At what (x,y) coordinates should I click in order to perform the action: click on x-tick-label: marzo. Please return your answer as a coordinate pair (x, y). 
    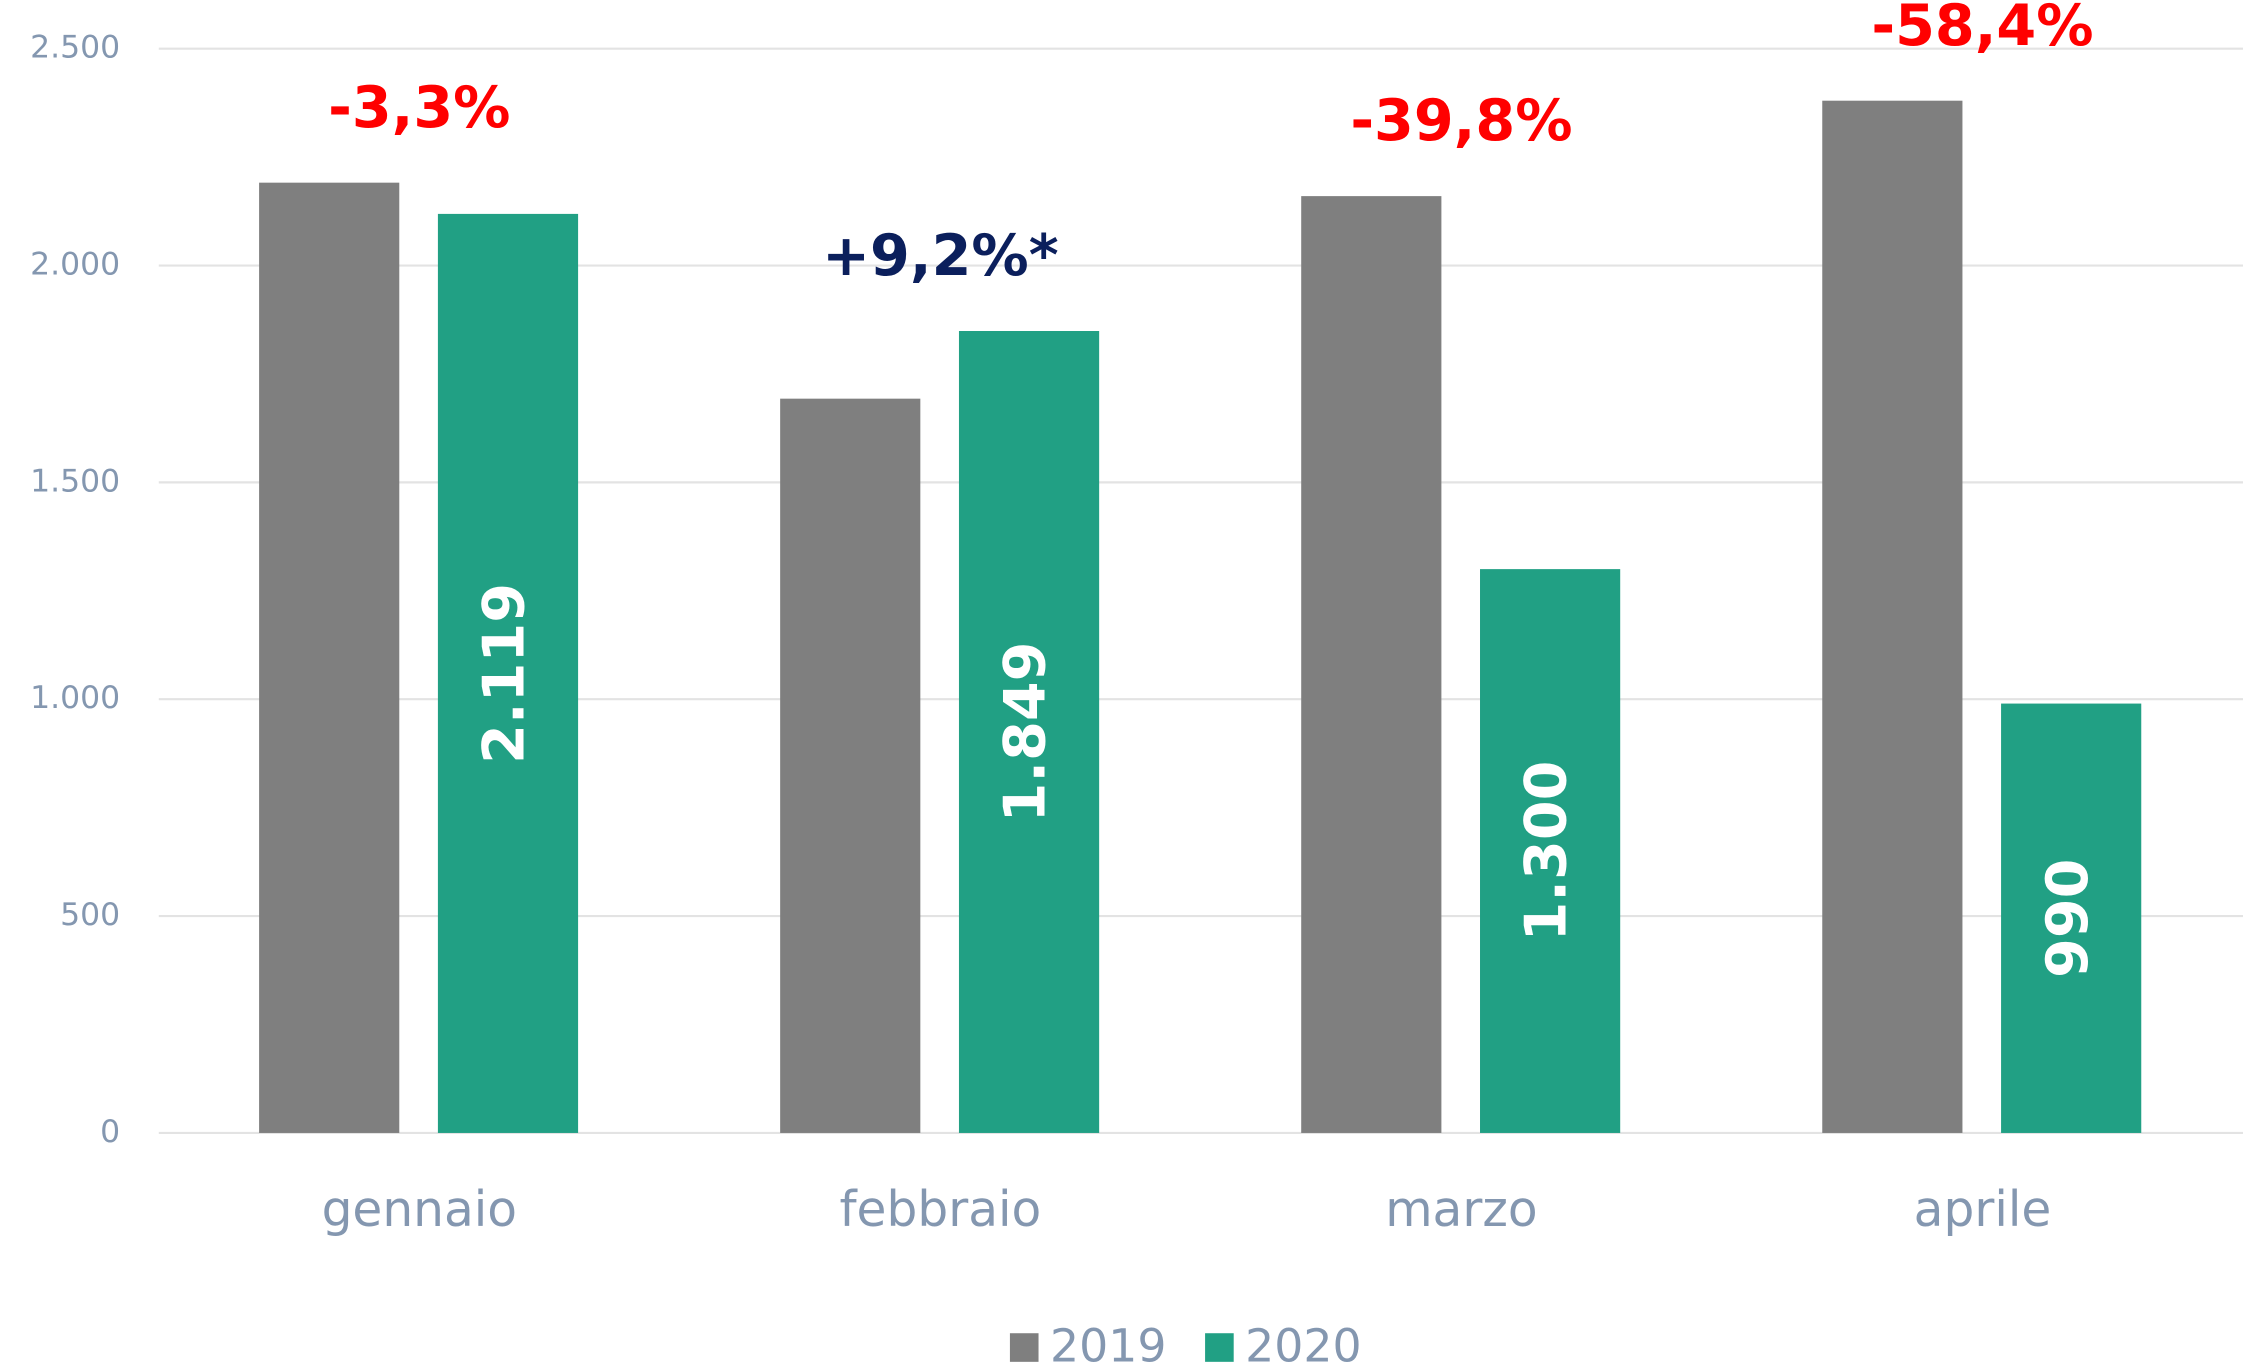
    Looking at the image, I should click on (1461, 1210).